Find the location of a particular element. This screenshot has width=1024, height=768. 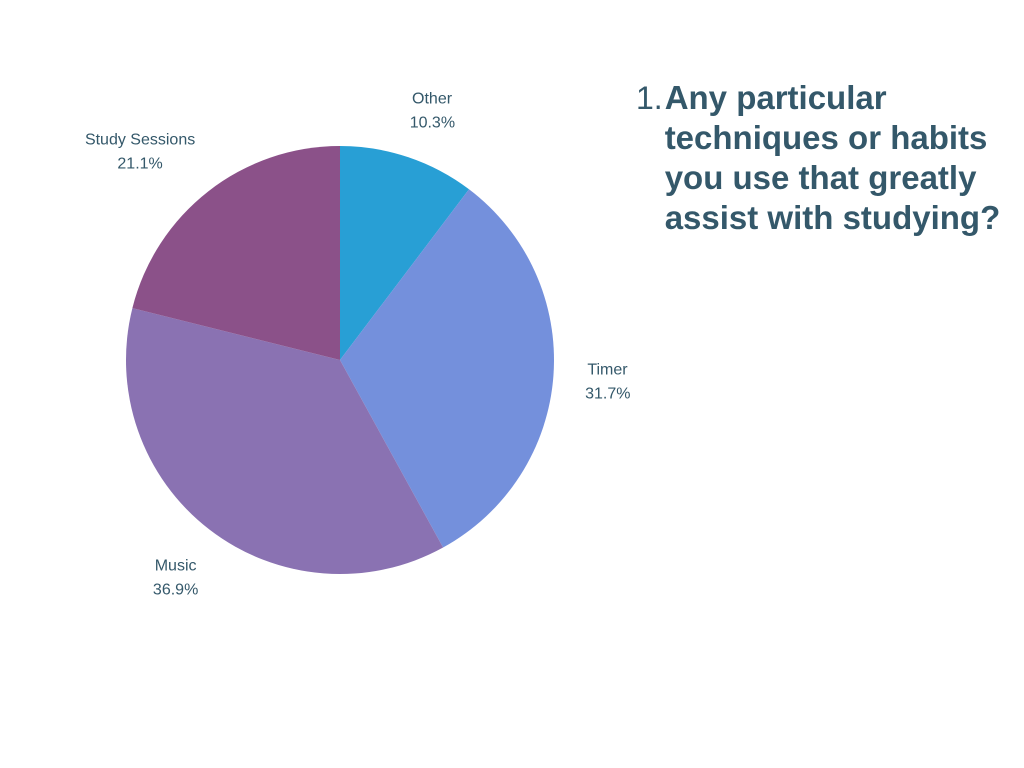

pie-slice-timer-label: Timer is located at coordinates (607, 370).